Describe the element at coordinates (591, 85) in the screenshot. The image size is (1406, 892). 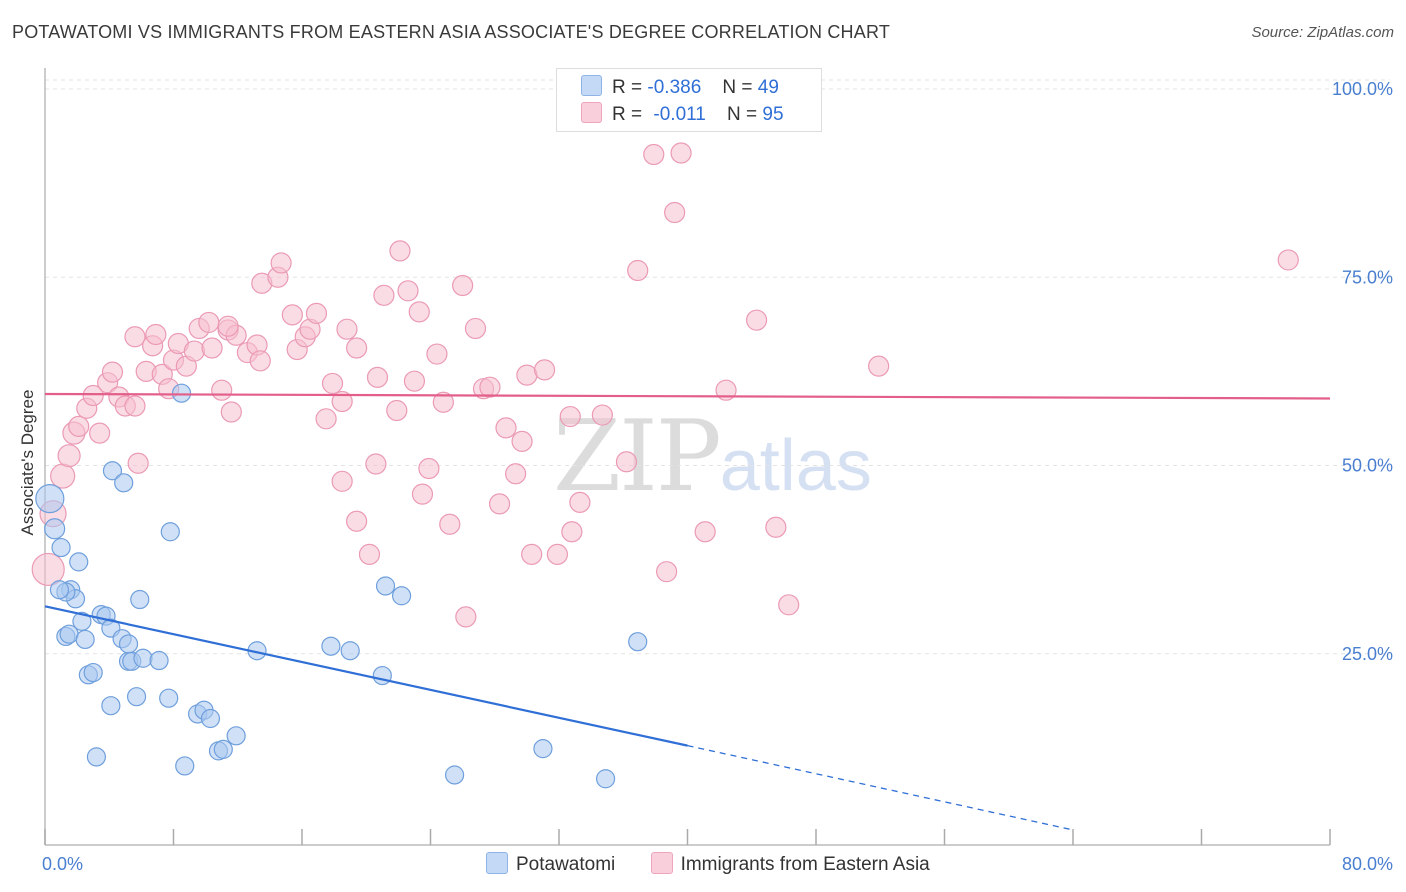
I see `legend-swatch-blue` at that location.